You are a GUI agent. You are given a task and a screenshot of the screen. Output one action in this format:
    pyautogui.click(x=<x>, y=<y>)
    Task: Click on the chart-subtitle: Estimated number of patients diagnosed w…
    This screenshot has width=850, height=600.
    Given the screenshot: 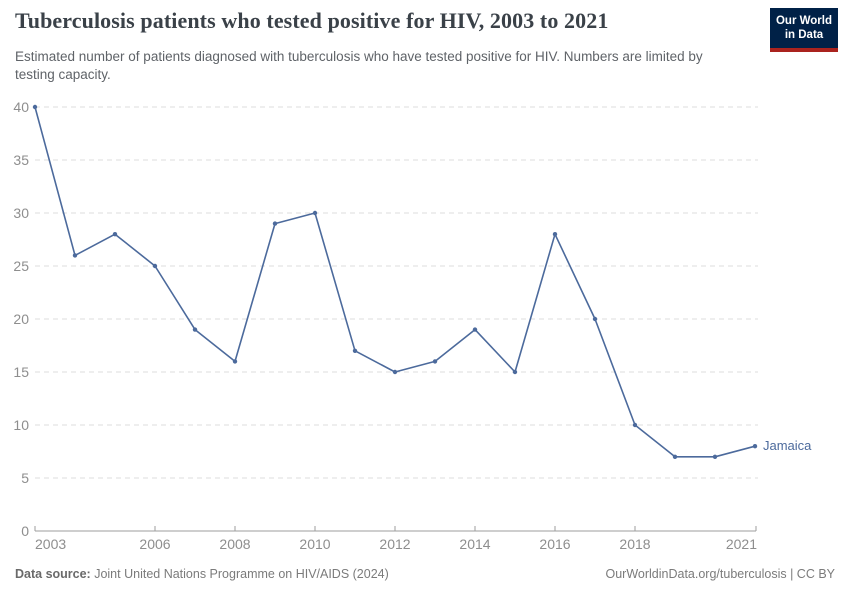 What is the action you would take?
    pyautogui.click(x=359, y=65)
    